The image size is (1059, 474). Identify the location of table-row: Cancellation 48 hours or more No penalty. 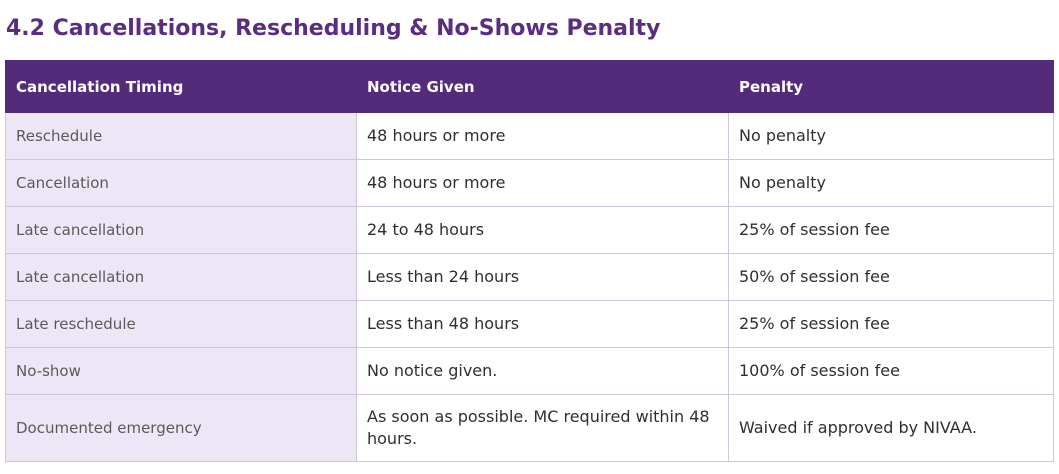
(529, 183).